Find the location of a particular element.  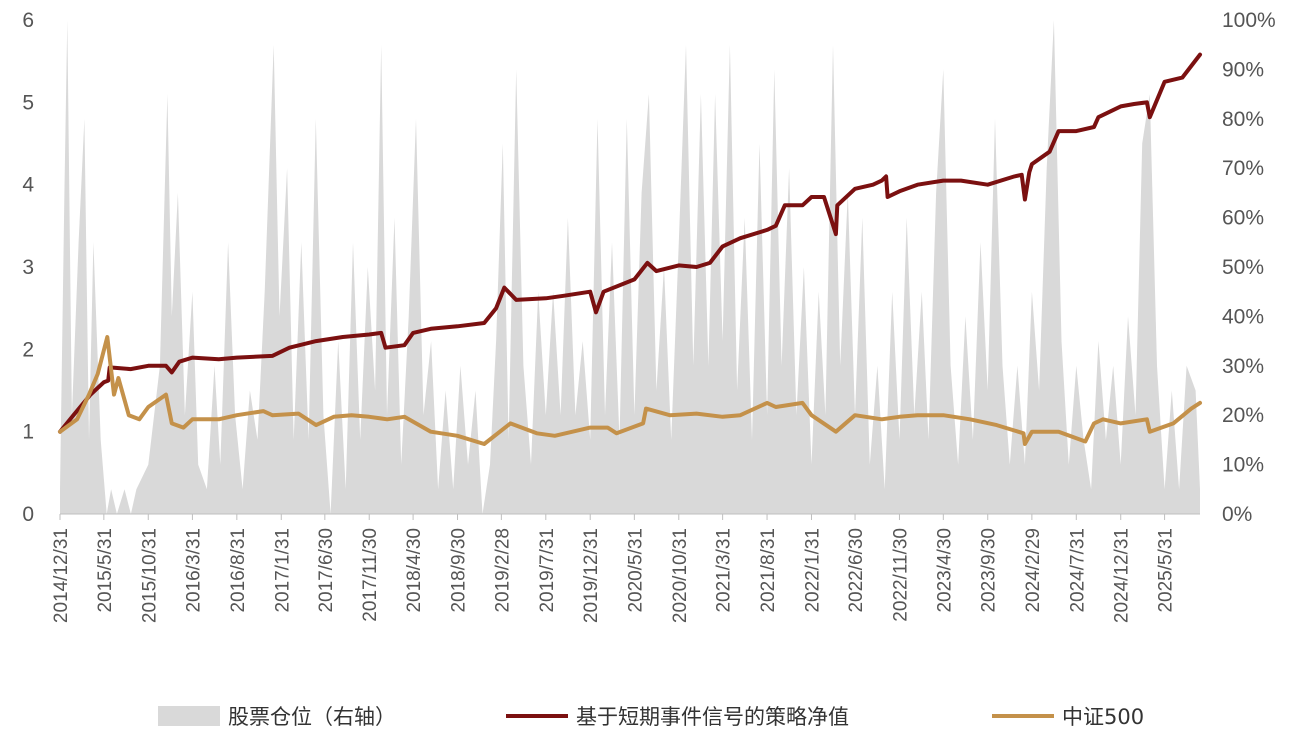

y-left-tick-label: 2 is located at coordinates (28, 349).